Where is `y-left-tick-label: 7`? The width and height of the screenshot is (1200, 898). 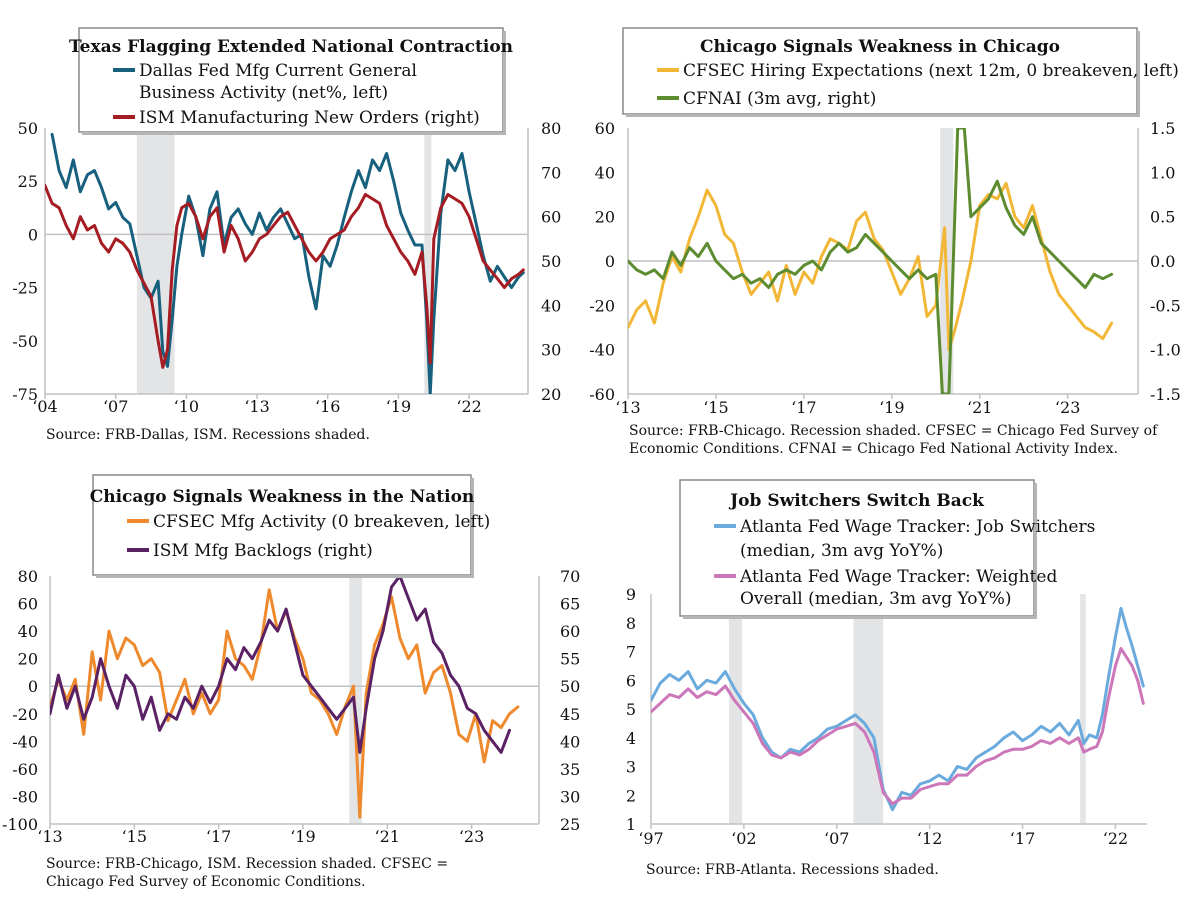
y-left-tick-label: 7 is located at coordinates (631, 652).